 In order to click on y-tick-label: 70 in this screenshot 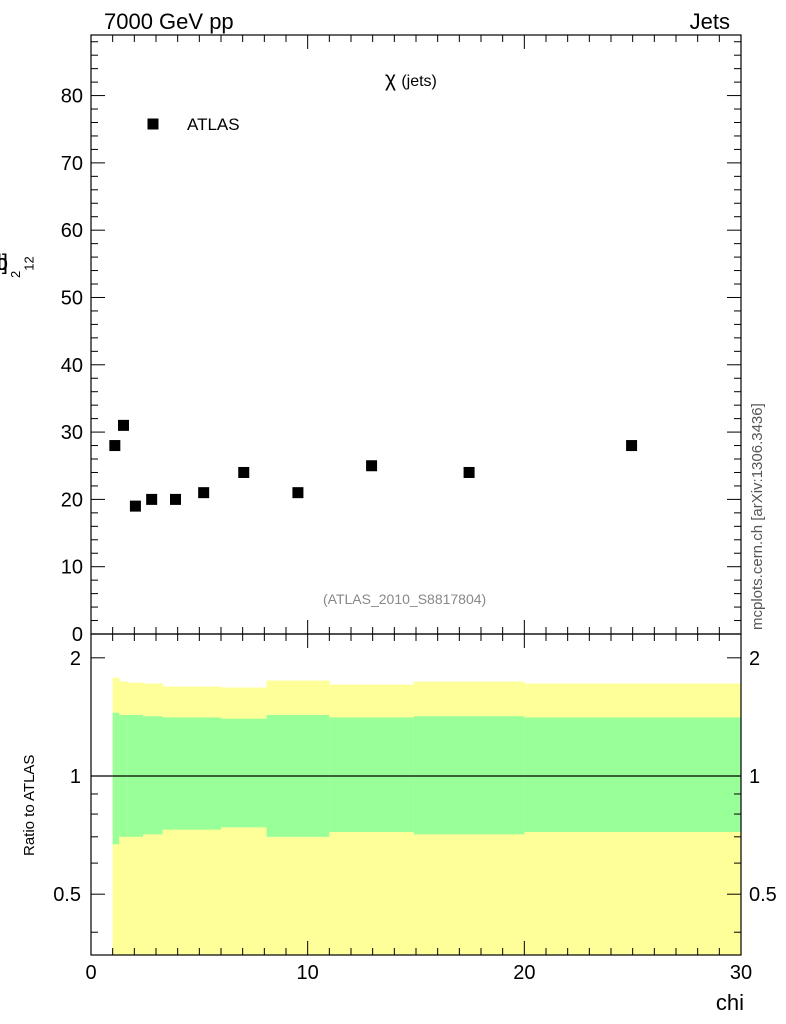, I will do `click(72, 164)`.